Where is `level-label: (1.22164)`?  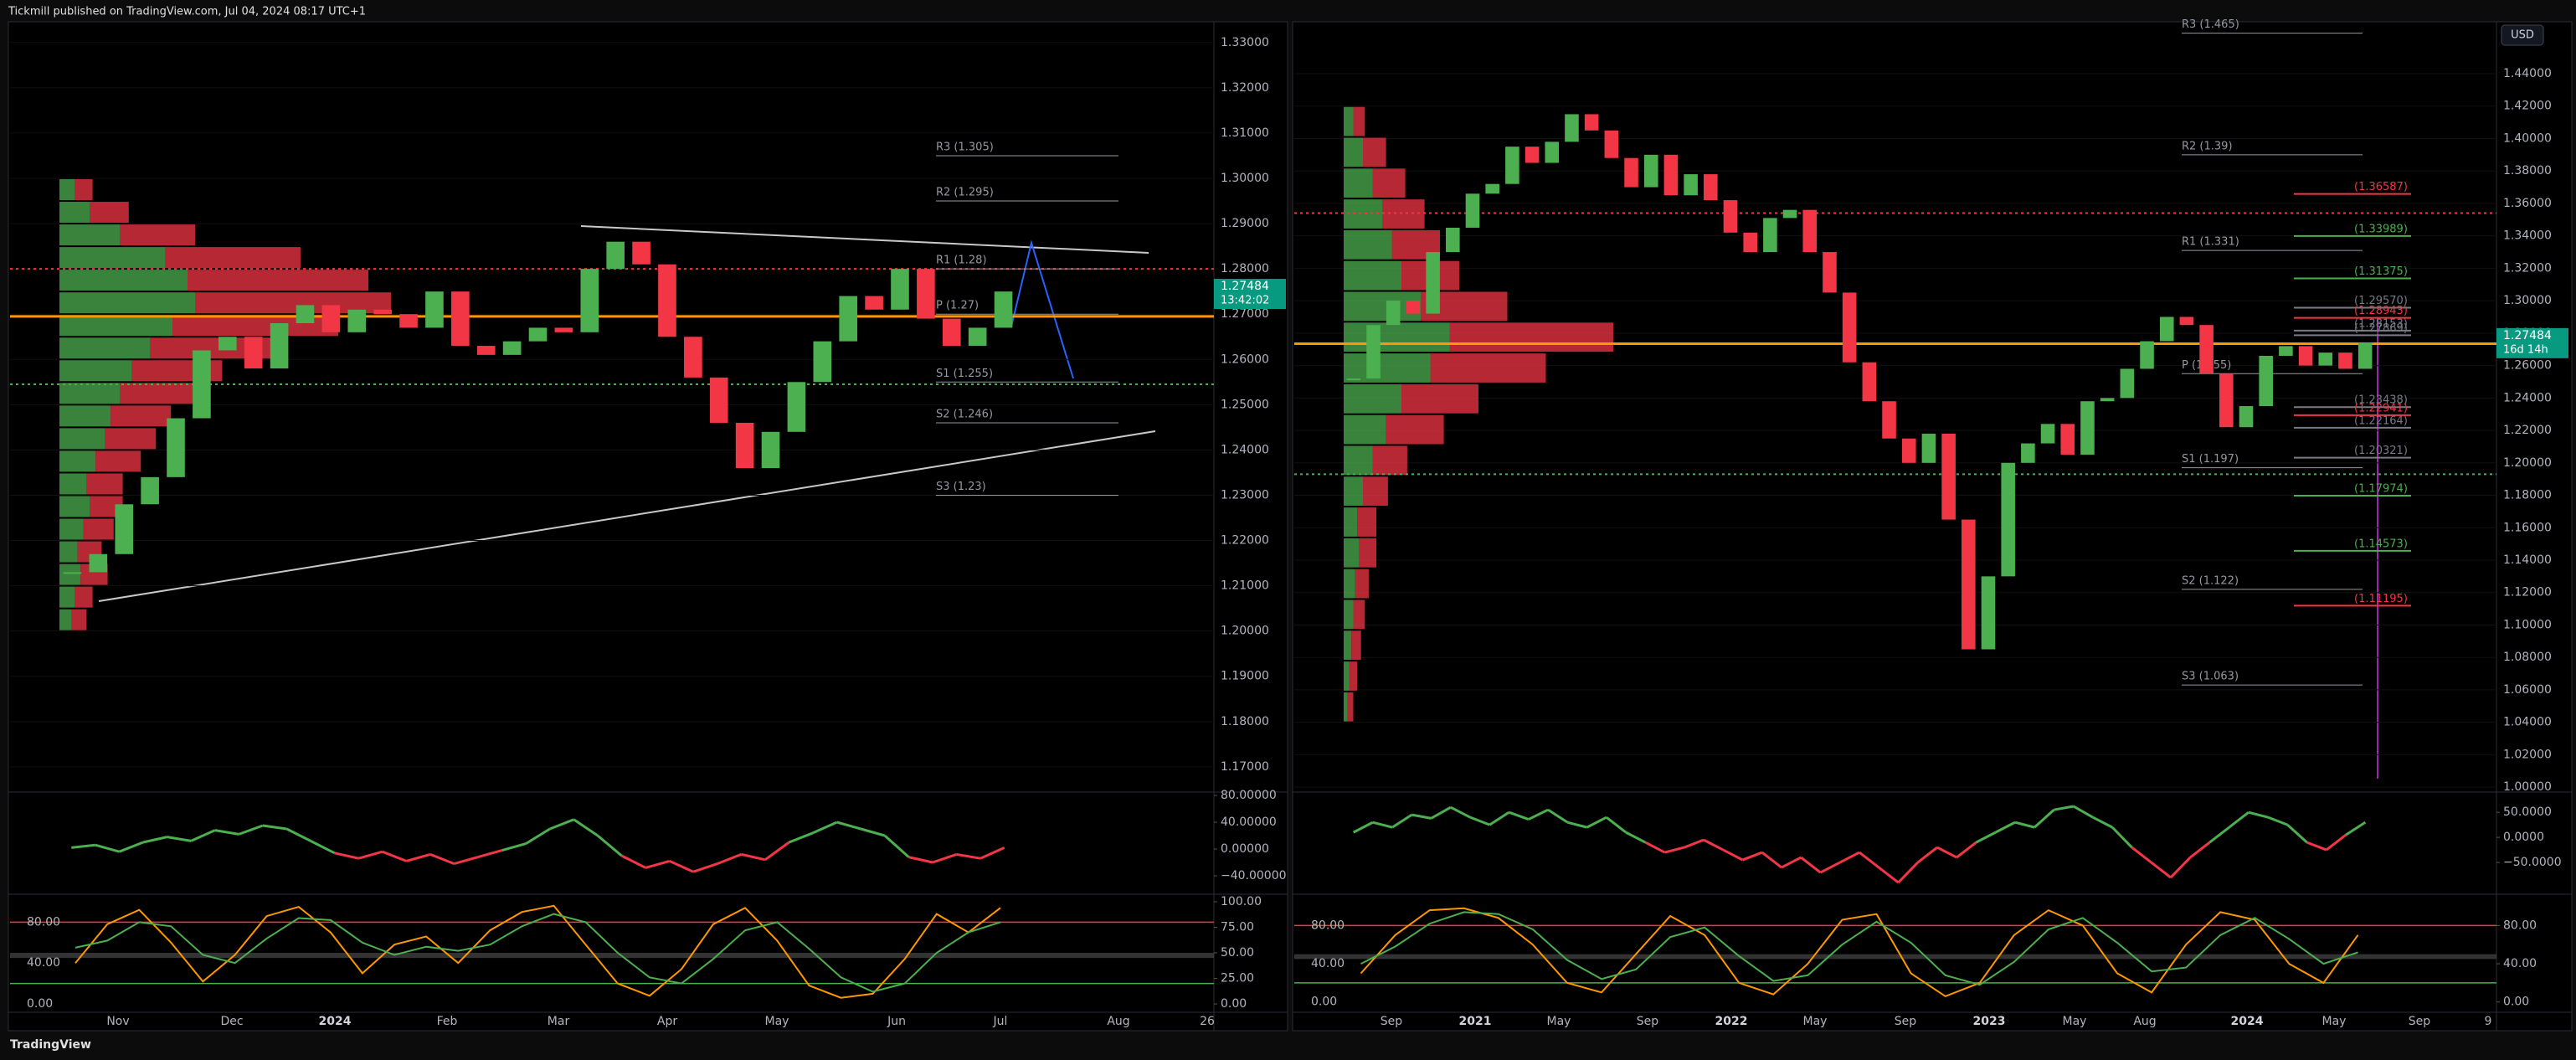
level-label: (1.22164) is located at coordinates (2381, 420).